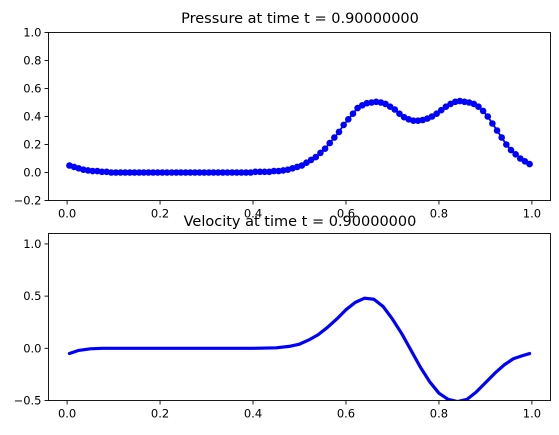  I want to click on velocity-title: Velocity at time t = 0.90000000, so click(300, 222).